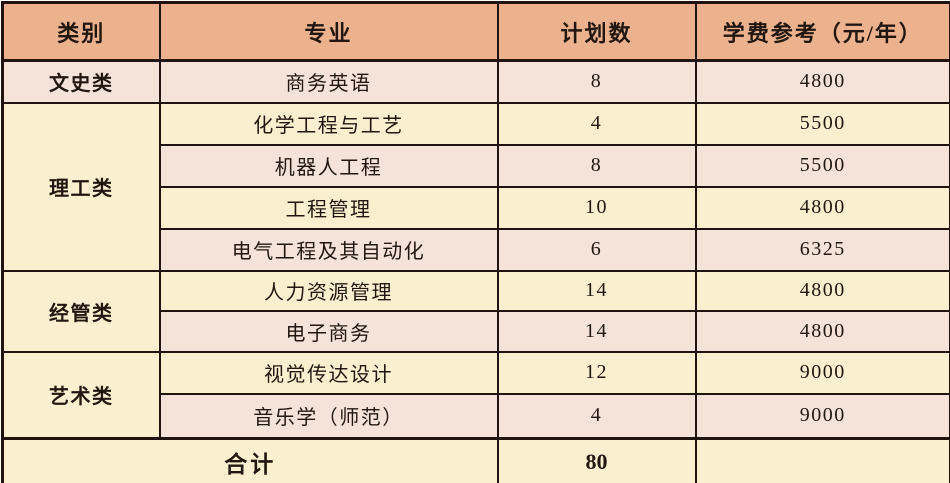 This screenshot has width=950, height=483. What do you see at coordinates (328, 123) in the screenshot?
I see `major-cell: 化学工程与工艺` at bounding box center [328, 123].